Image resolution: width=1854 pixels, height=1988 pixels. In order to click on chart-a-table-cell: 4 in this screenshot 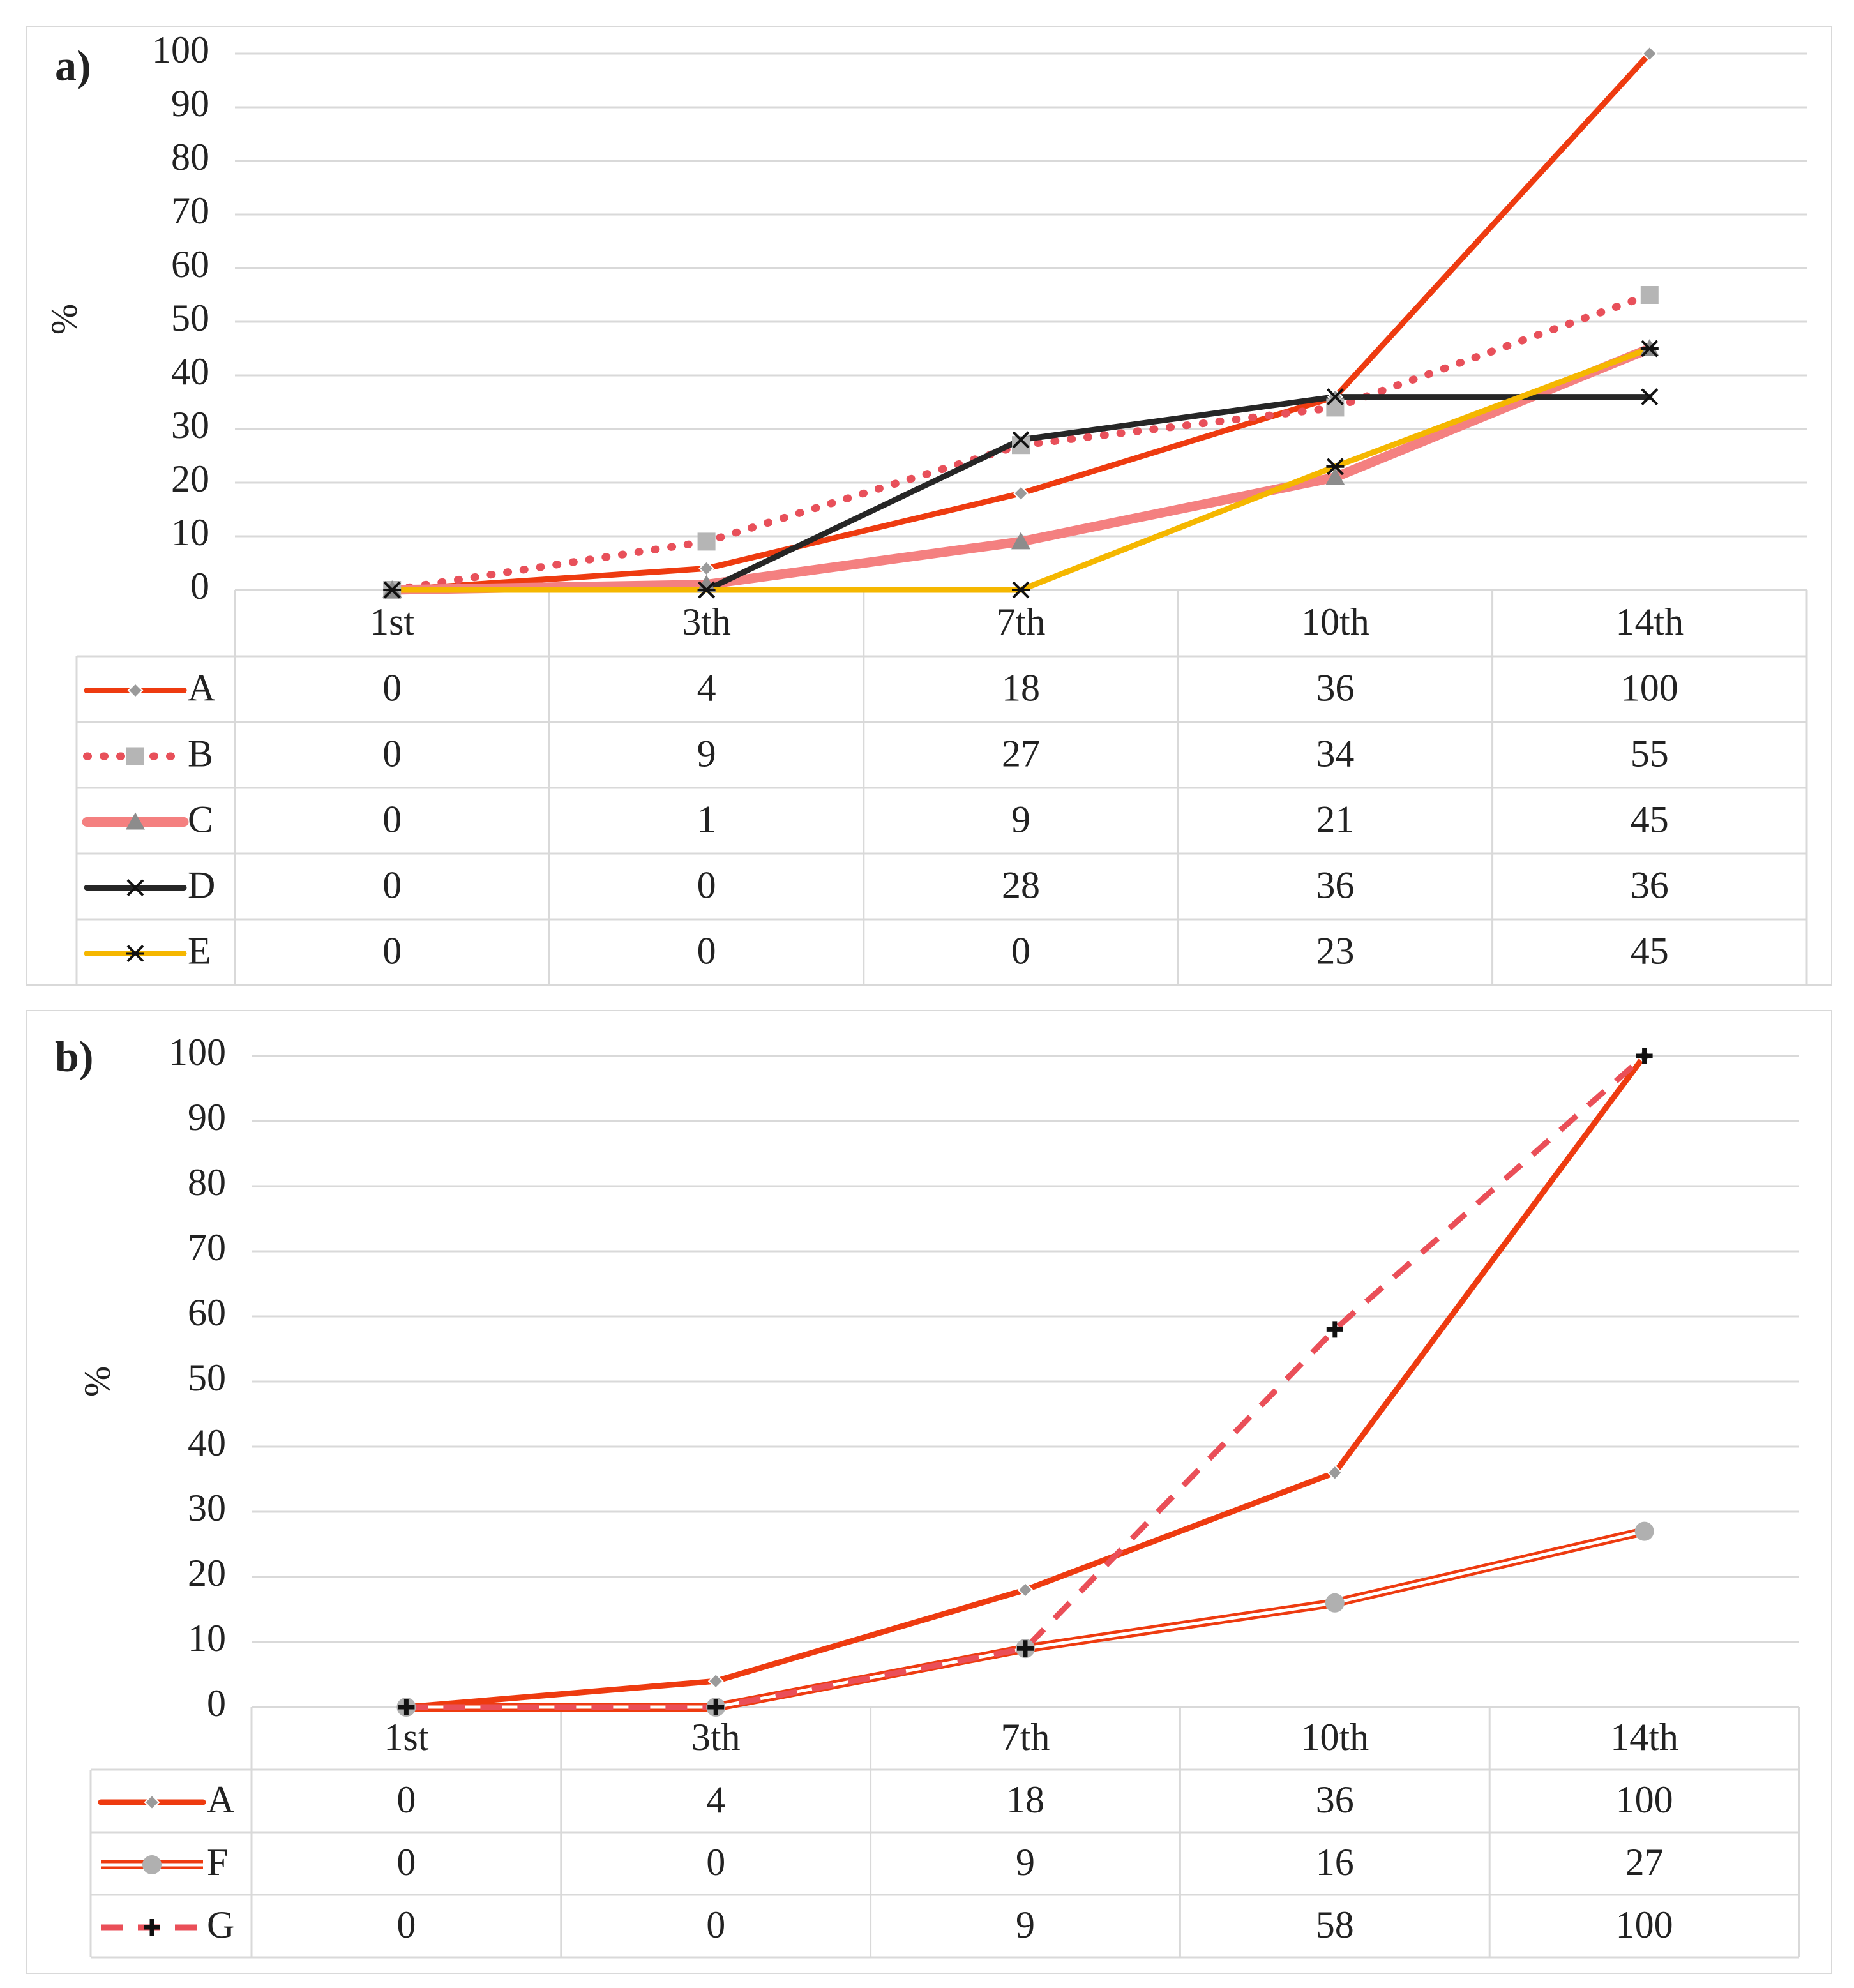, I will do `click(706, 688)`.